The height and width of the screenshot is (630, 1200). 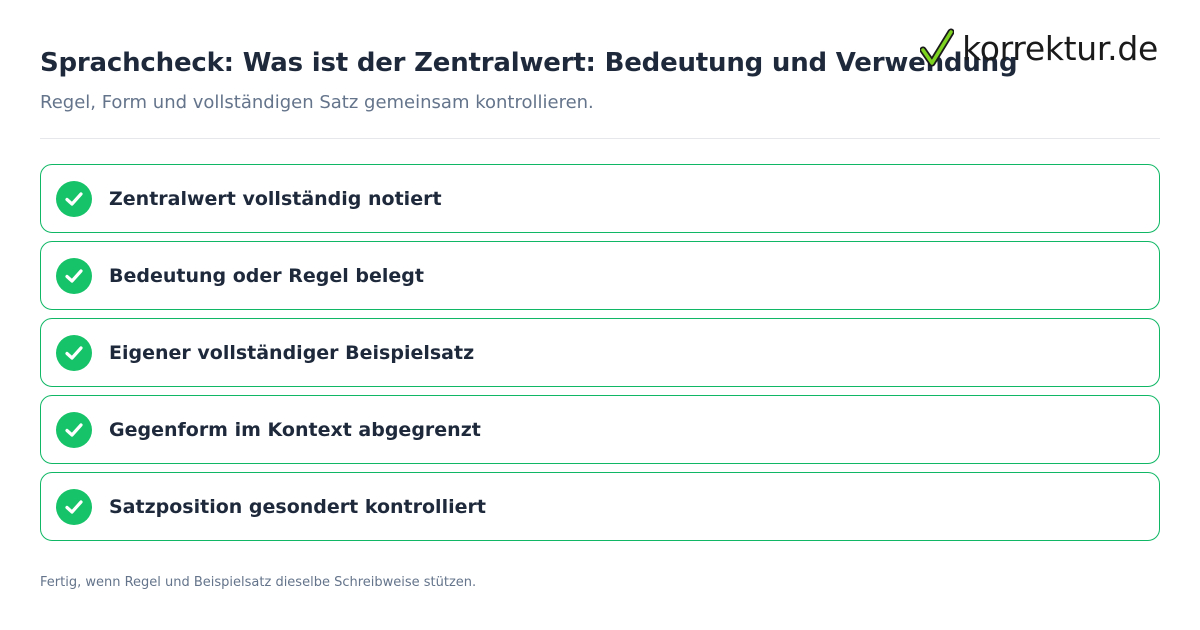 I want to click on checklist-item-label: Bedeutung oder Regel belegt, so click(x=266, y=275).